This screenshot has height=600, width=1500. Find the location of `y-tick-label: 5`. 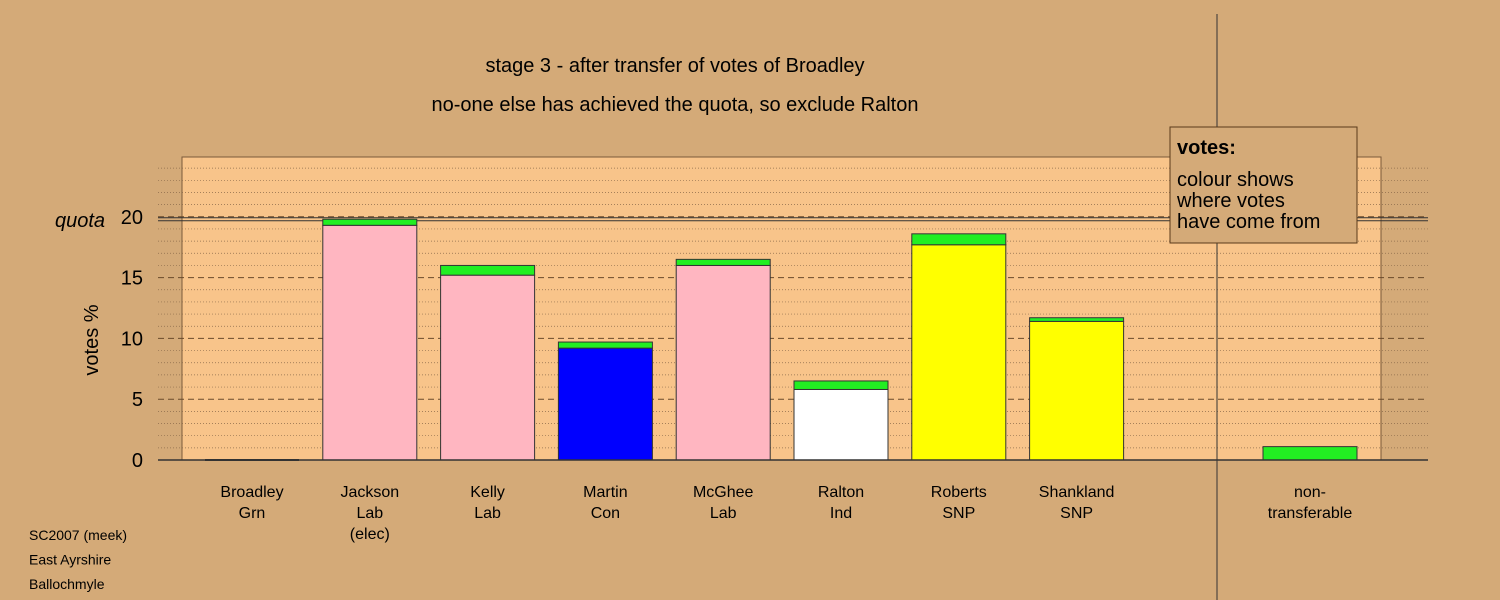

y-tick-label: 5 is located at coordinates (137, 400).